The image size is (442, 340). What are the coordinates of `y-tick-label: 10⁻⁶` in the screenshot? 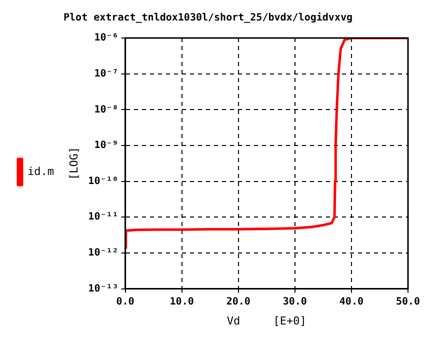 It's located at (106, 38).